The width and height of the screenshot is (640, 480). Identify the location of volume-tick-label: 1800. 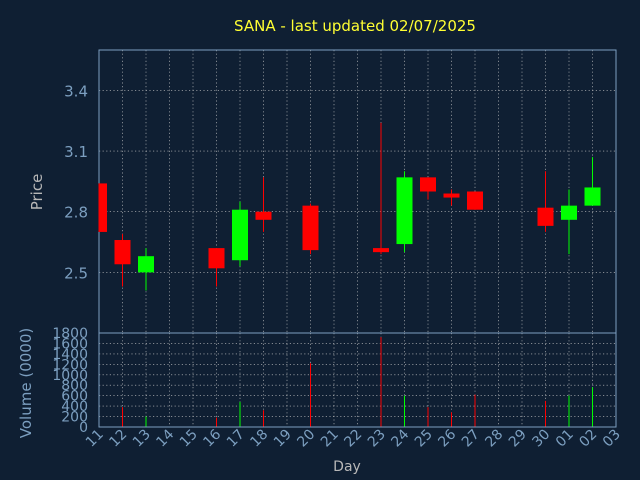
(70, 334).